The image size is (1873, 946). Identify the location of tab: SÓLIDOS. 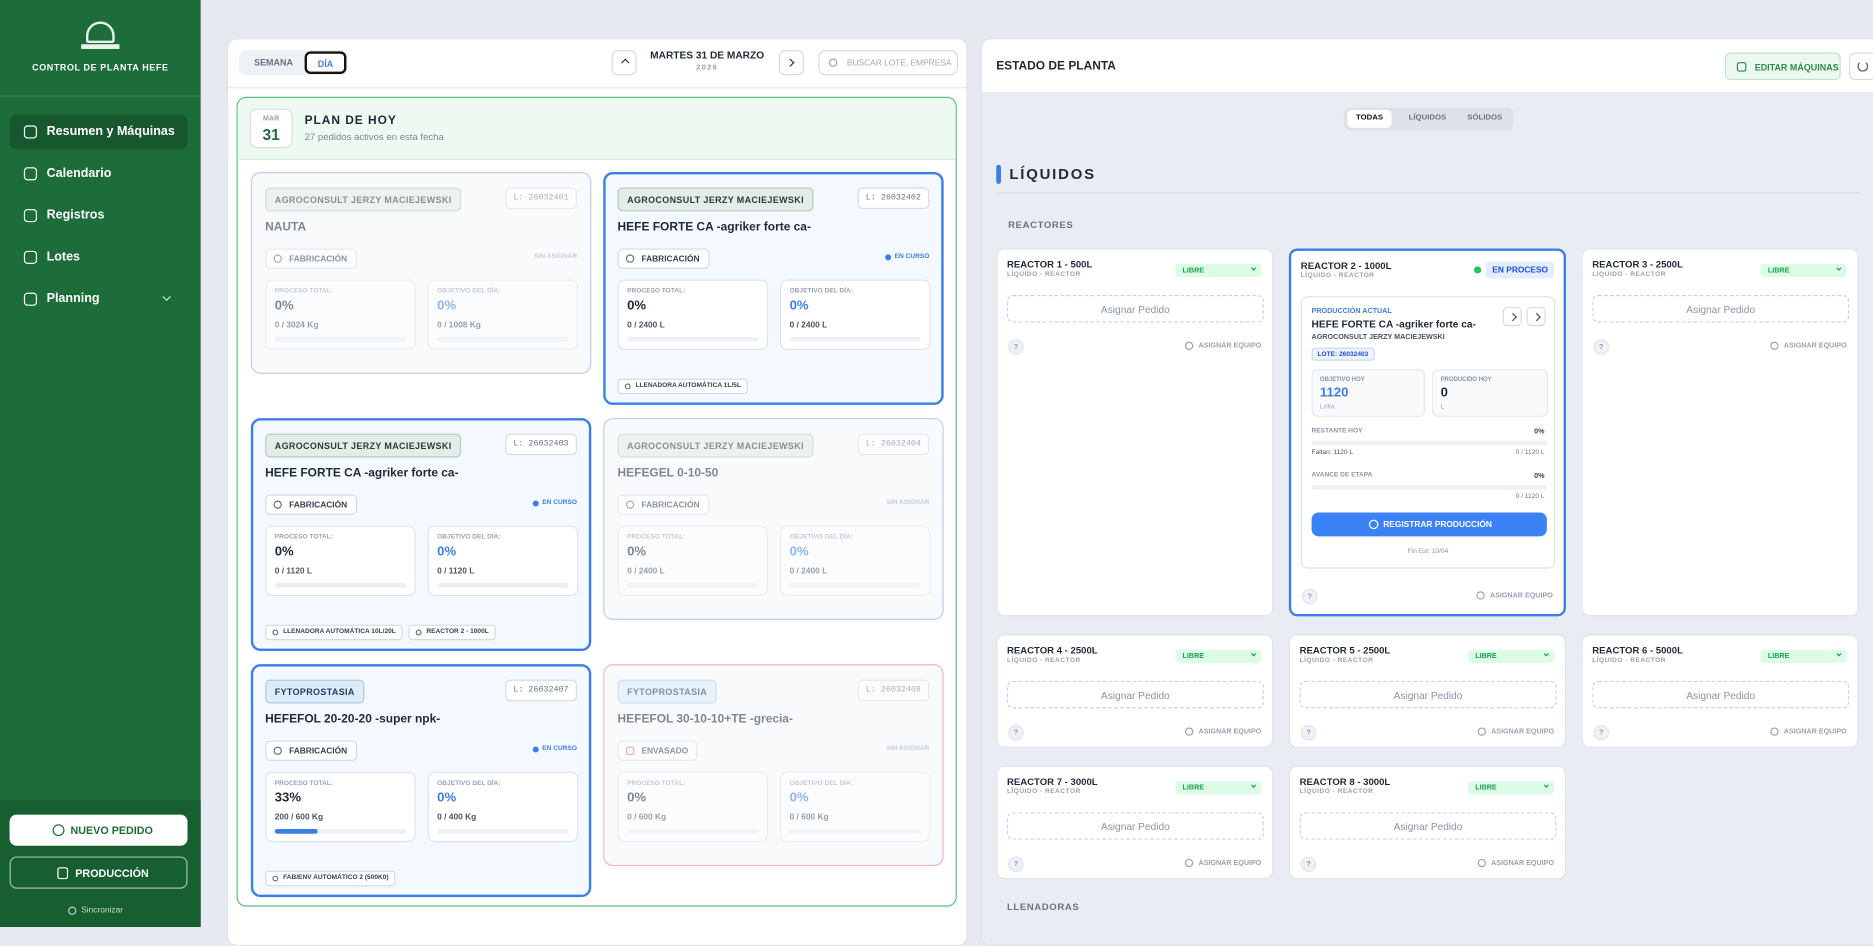
(1485, 117).